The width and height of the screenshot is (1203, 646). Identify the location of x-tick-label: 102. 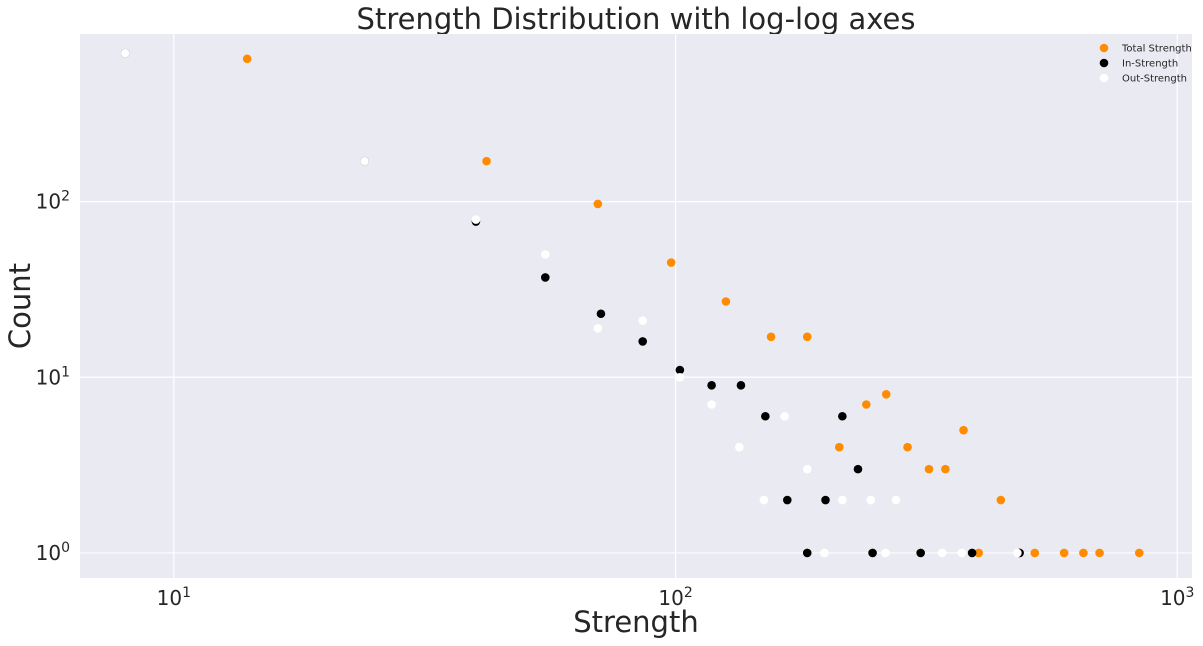
(675, 597).